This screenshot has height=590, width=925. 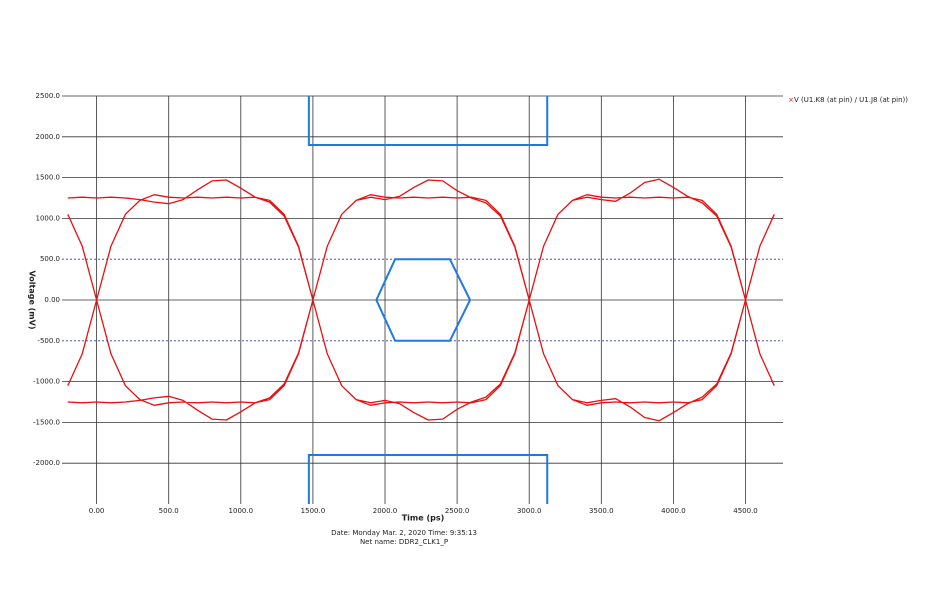 I want to click on y-tick-label: 1500.0, so click(x=48, y=178).